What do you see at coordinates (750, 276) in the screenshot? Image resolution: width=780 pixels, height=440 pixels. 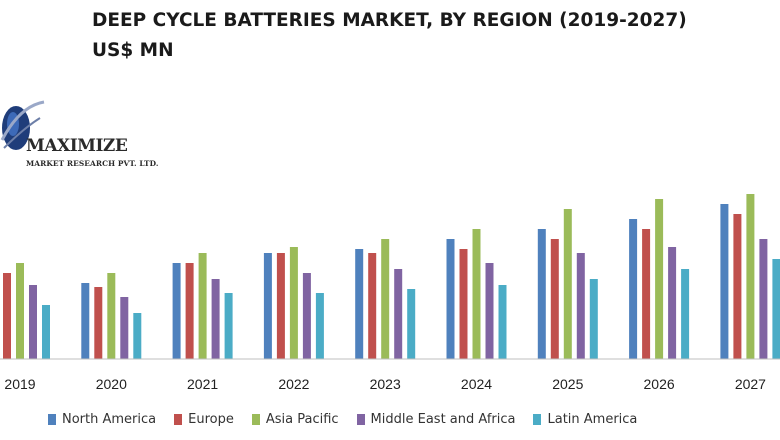 I see `bar-2027-asia-pacific` at bounding box center [750, 276].